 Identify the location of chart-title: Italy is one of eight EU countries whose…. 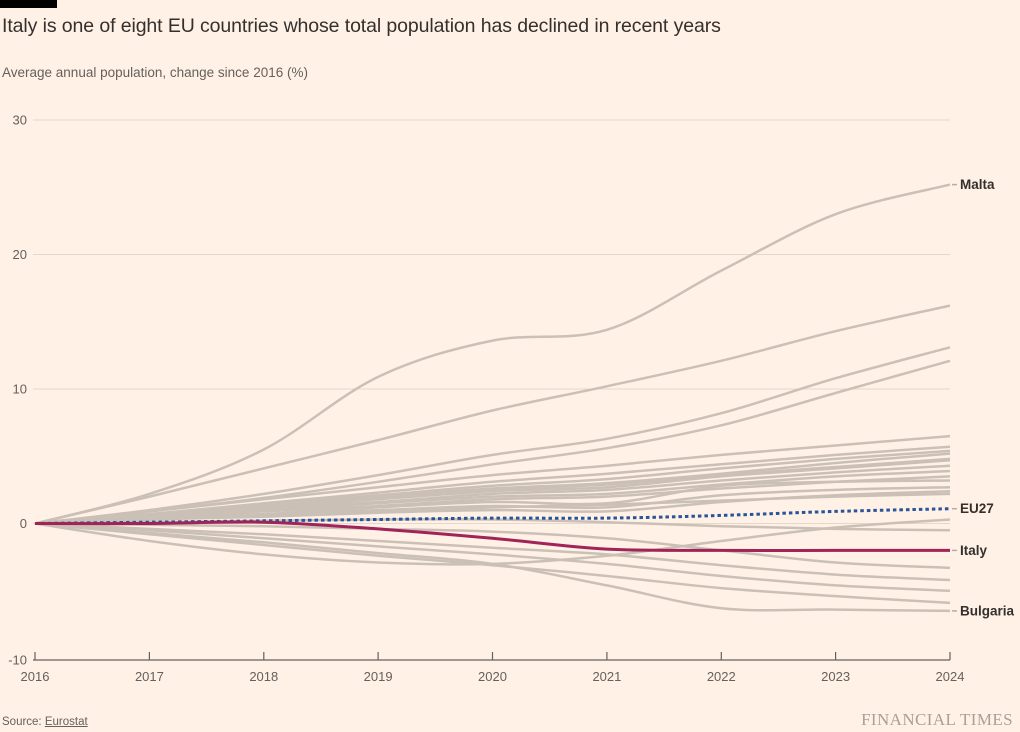
(361, 26).